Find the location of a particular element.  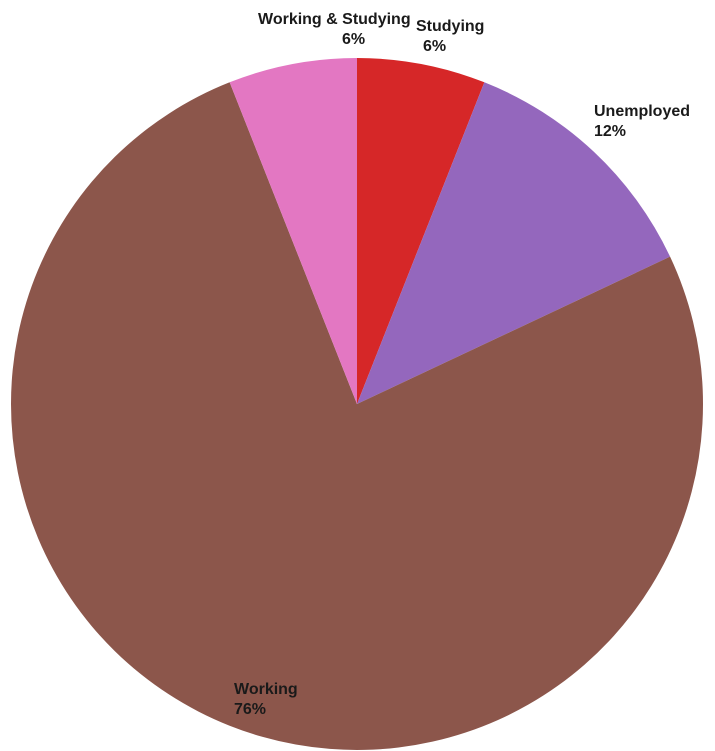

slice-value-working-studying: 6% is located at coordinates (353, 39).